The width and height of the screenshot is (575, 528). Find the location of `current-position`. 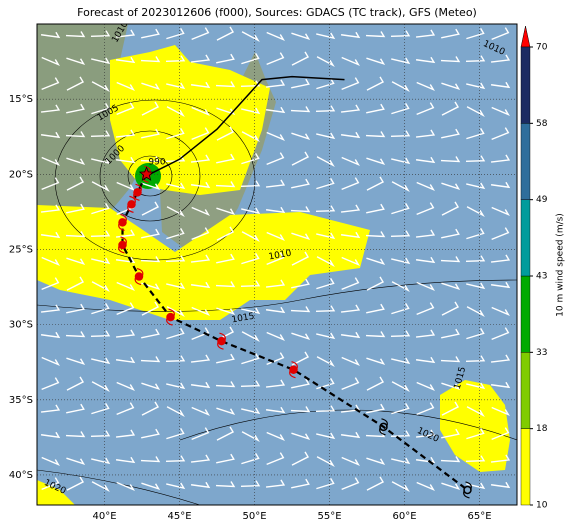

current-position is located at coordinates (146, 173).